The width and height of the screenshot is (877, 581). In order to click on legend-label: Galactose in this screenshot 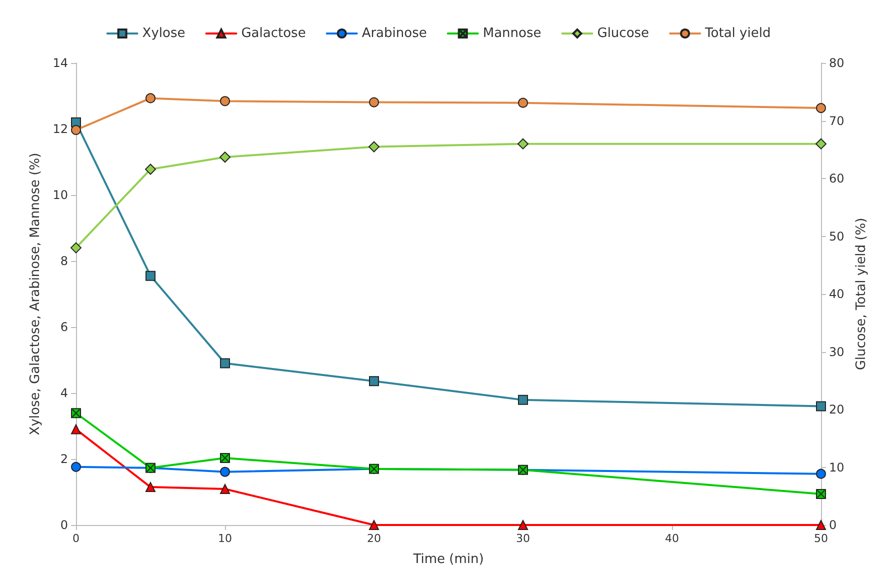, I will do `click(273, 33)`.